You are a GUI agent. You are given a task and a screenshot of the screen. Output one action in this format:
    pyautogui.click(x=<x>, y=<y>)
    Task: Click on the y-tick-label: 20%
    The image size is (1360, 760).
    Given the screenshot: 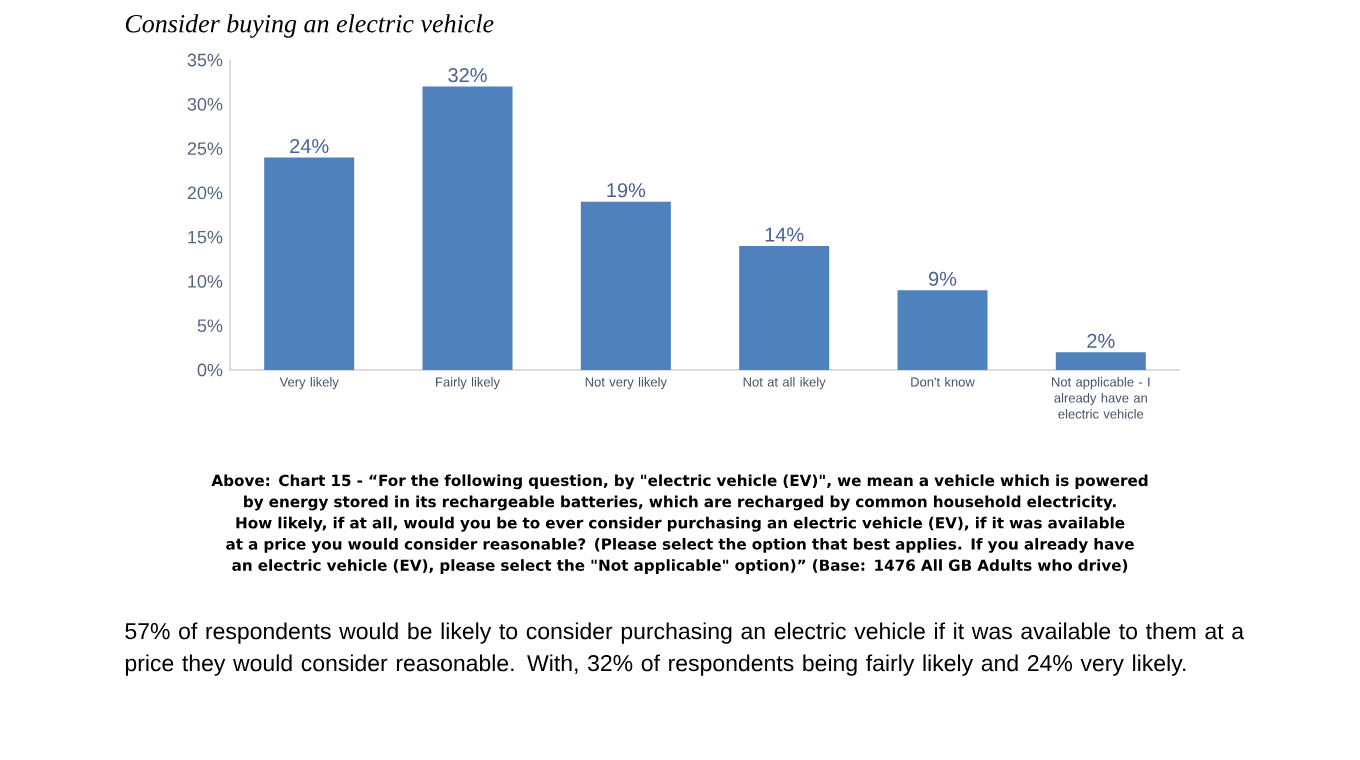 What is the action you would take?
    pyautogui.click(x=205, y=193)
    